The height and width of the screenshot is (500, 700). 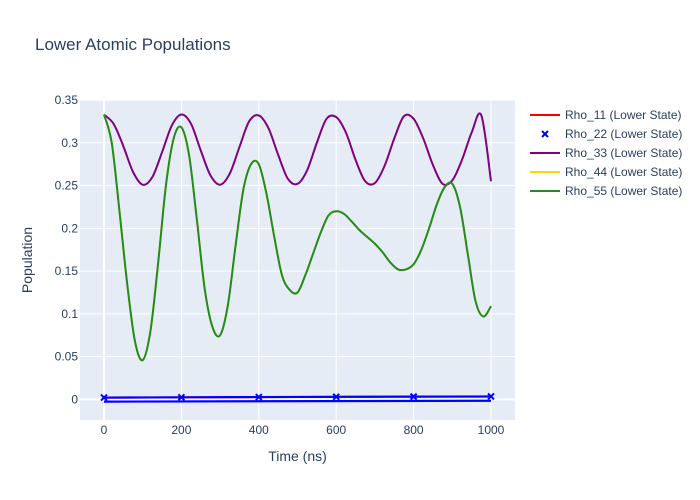 I want to click on legend-item-rho-33-lower-state: Rho_33 (Lower State), so click(x=606, y=153).